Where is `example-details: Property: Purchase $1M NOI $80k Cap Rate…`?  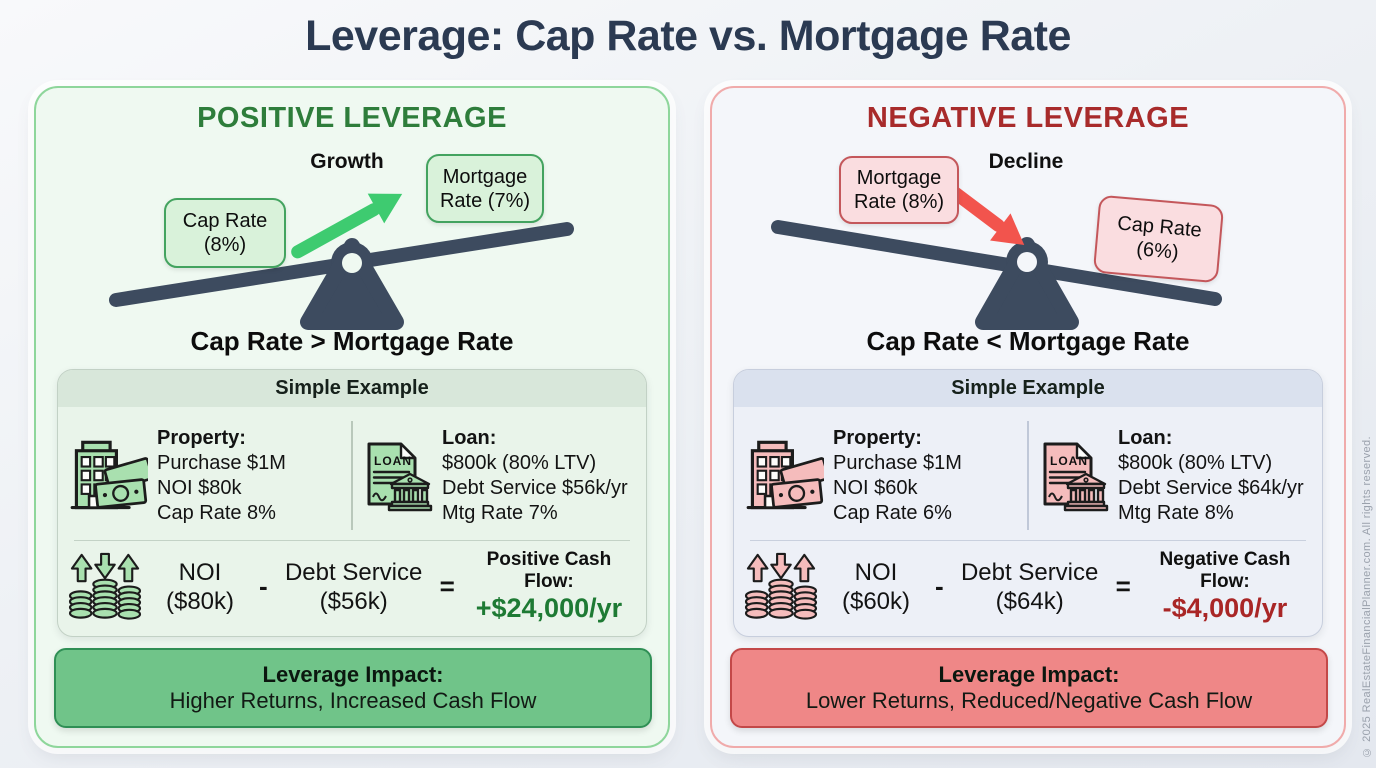
example-details: Property: Purchase $1M NOI $80k Cap Rate… is located at coordinates (352, 473).